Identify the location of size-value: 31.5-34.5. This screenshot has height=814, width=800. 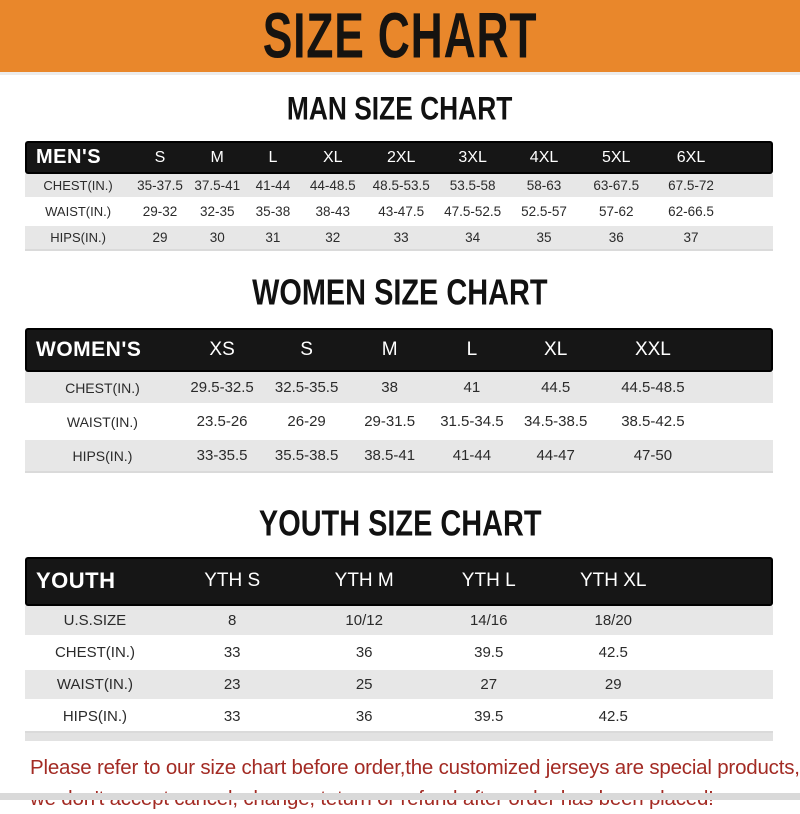
(472, 420).